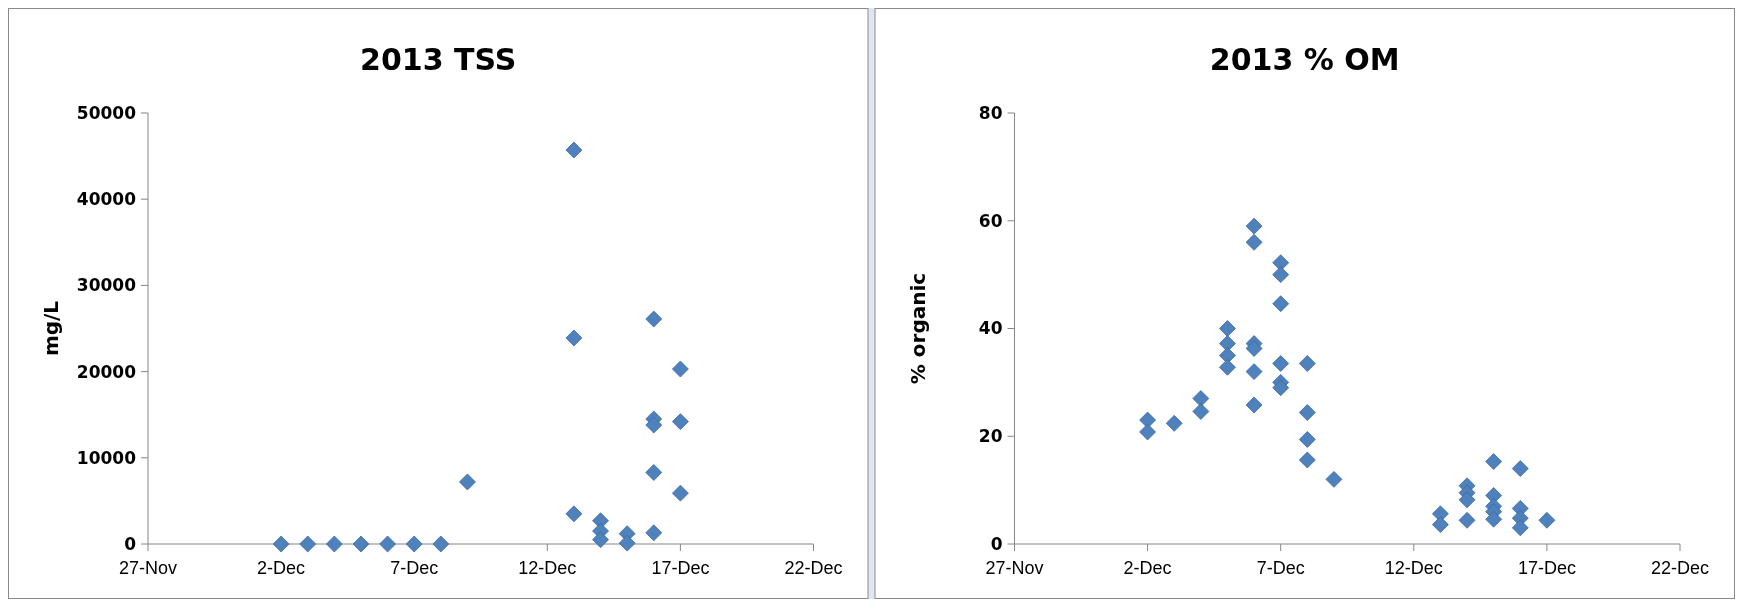 The height and width of the screenshot is (607, 1743). What do you see at coordinates (1304, 59) in the screenshot?
I see `chart-title: 2013 % OM` at bounding box center [1304, 59].